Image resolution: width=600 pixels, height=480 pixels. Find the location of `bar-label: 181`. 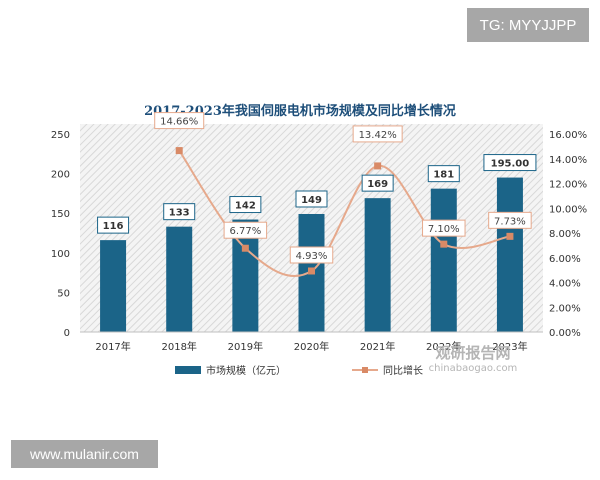

bar-label: 181 is located at coordinates (443, 175).